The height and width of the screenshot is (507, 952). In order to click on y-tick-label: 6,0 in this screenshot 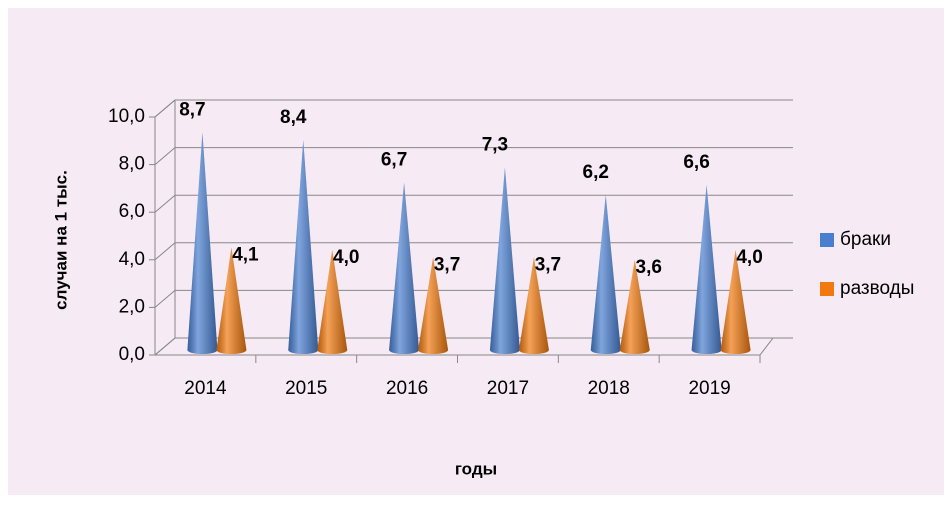, I will do `click(132, 211)`.